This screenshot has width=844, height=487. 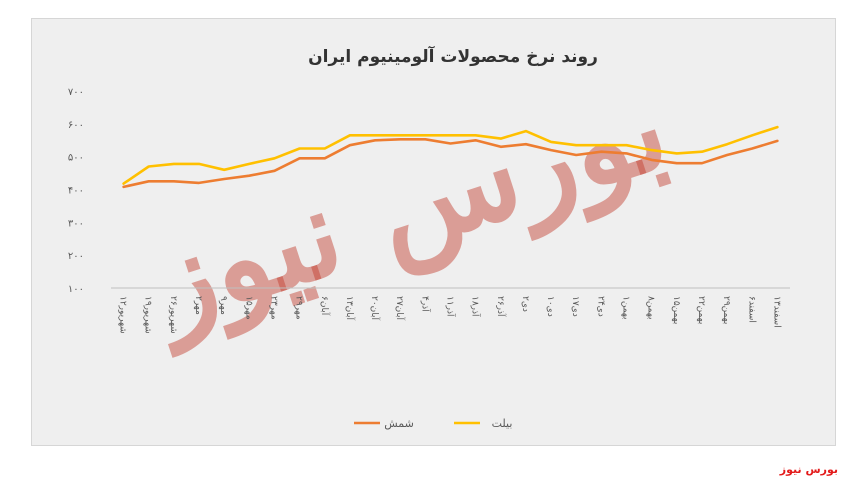 What do you see at coordinates (600, 306) in the screenshot?
I see `x-tick-label: ۲۴دی` at bounding box center [600, 306].